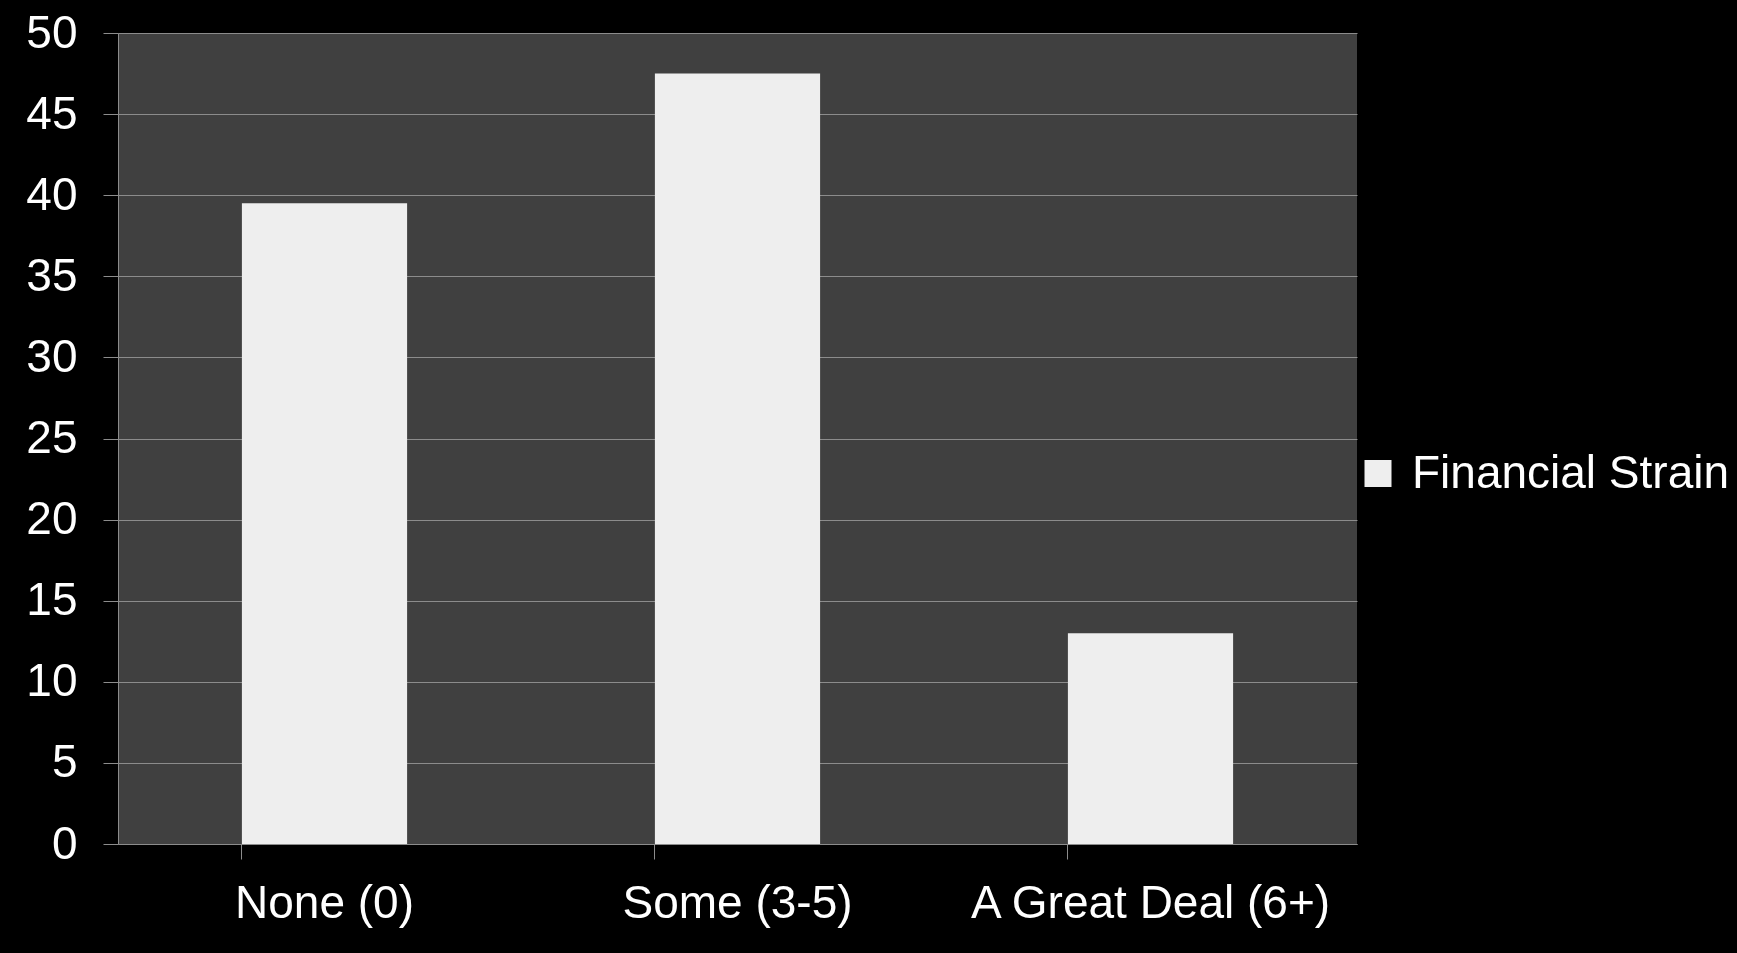 This screenshot has width=1737, height=953. I want to click on y-tick-label: 30, so click(52, 355).